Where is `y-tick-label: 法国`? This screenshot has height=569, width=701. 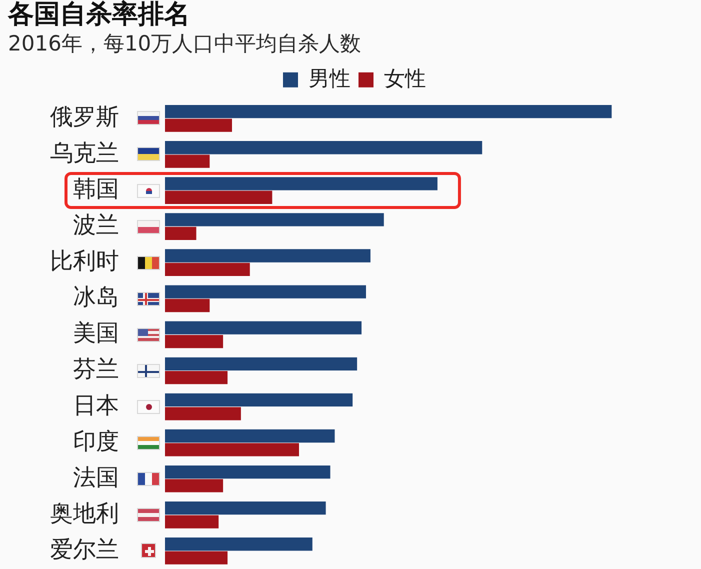 y-tick-label: 法国 is located at coordinates (96, 477).